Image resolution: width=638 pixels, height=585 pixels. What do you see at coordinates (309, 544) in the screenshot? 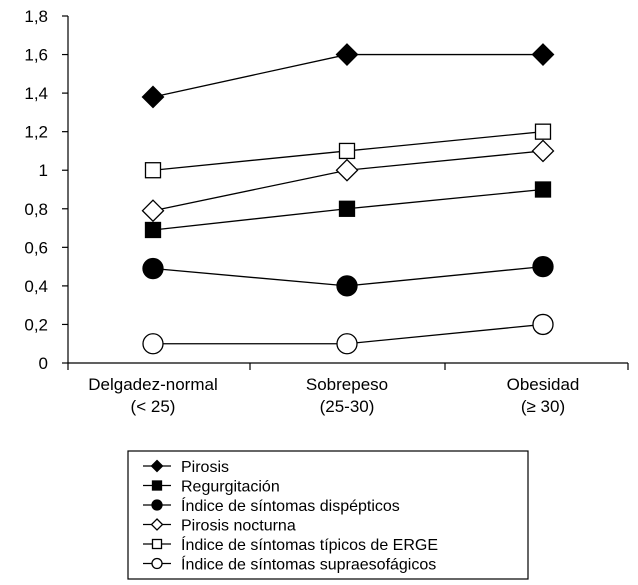
I see `legend-label: Índice de síntomas típicos de ERGE` at bounding box center [309, 544].